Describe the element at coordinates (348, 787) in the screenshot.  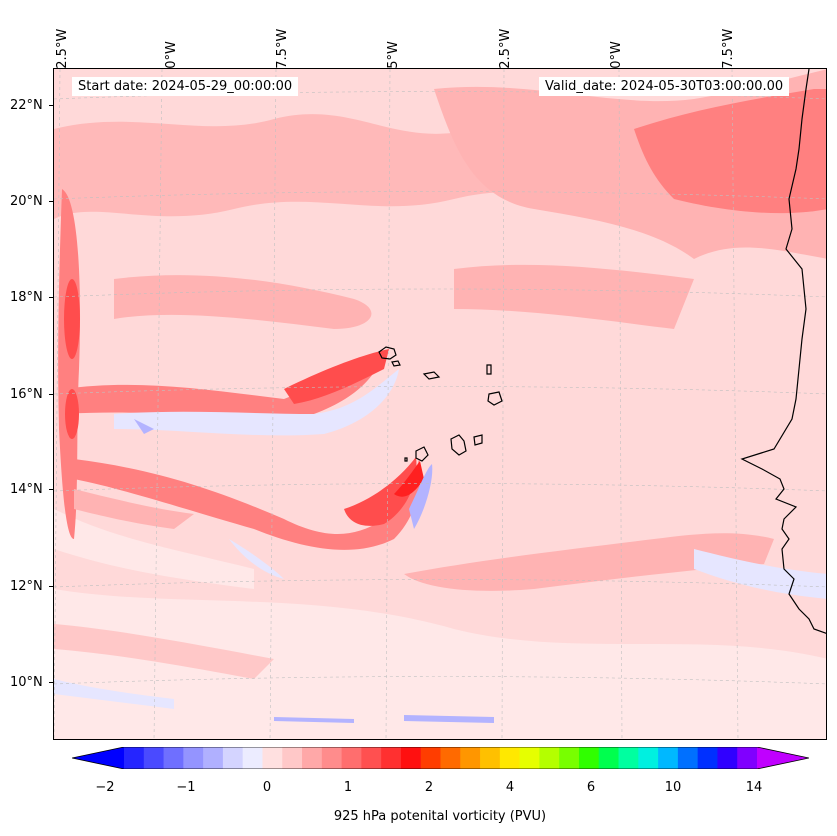
I see `colorbar-tick: 1` at that location.